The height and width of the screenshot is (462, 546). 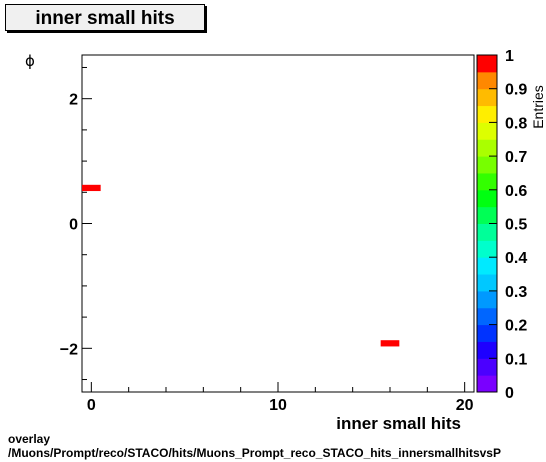 I want to click on z-axis-label: Entries, so click(x=538, y=107).